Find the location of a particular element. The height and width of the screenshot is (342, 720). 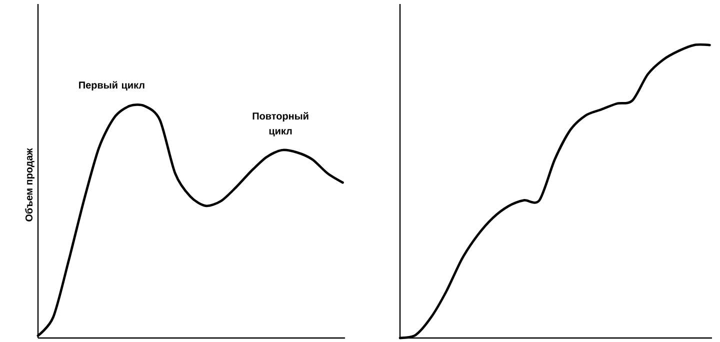

y-axis-title: Объем продаж is located at coordinates (29, 185).